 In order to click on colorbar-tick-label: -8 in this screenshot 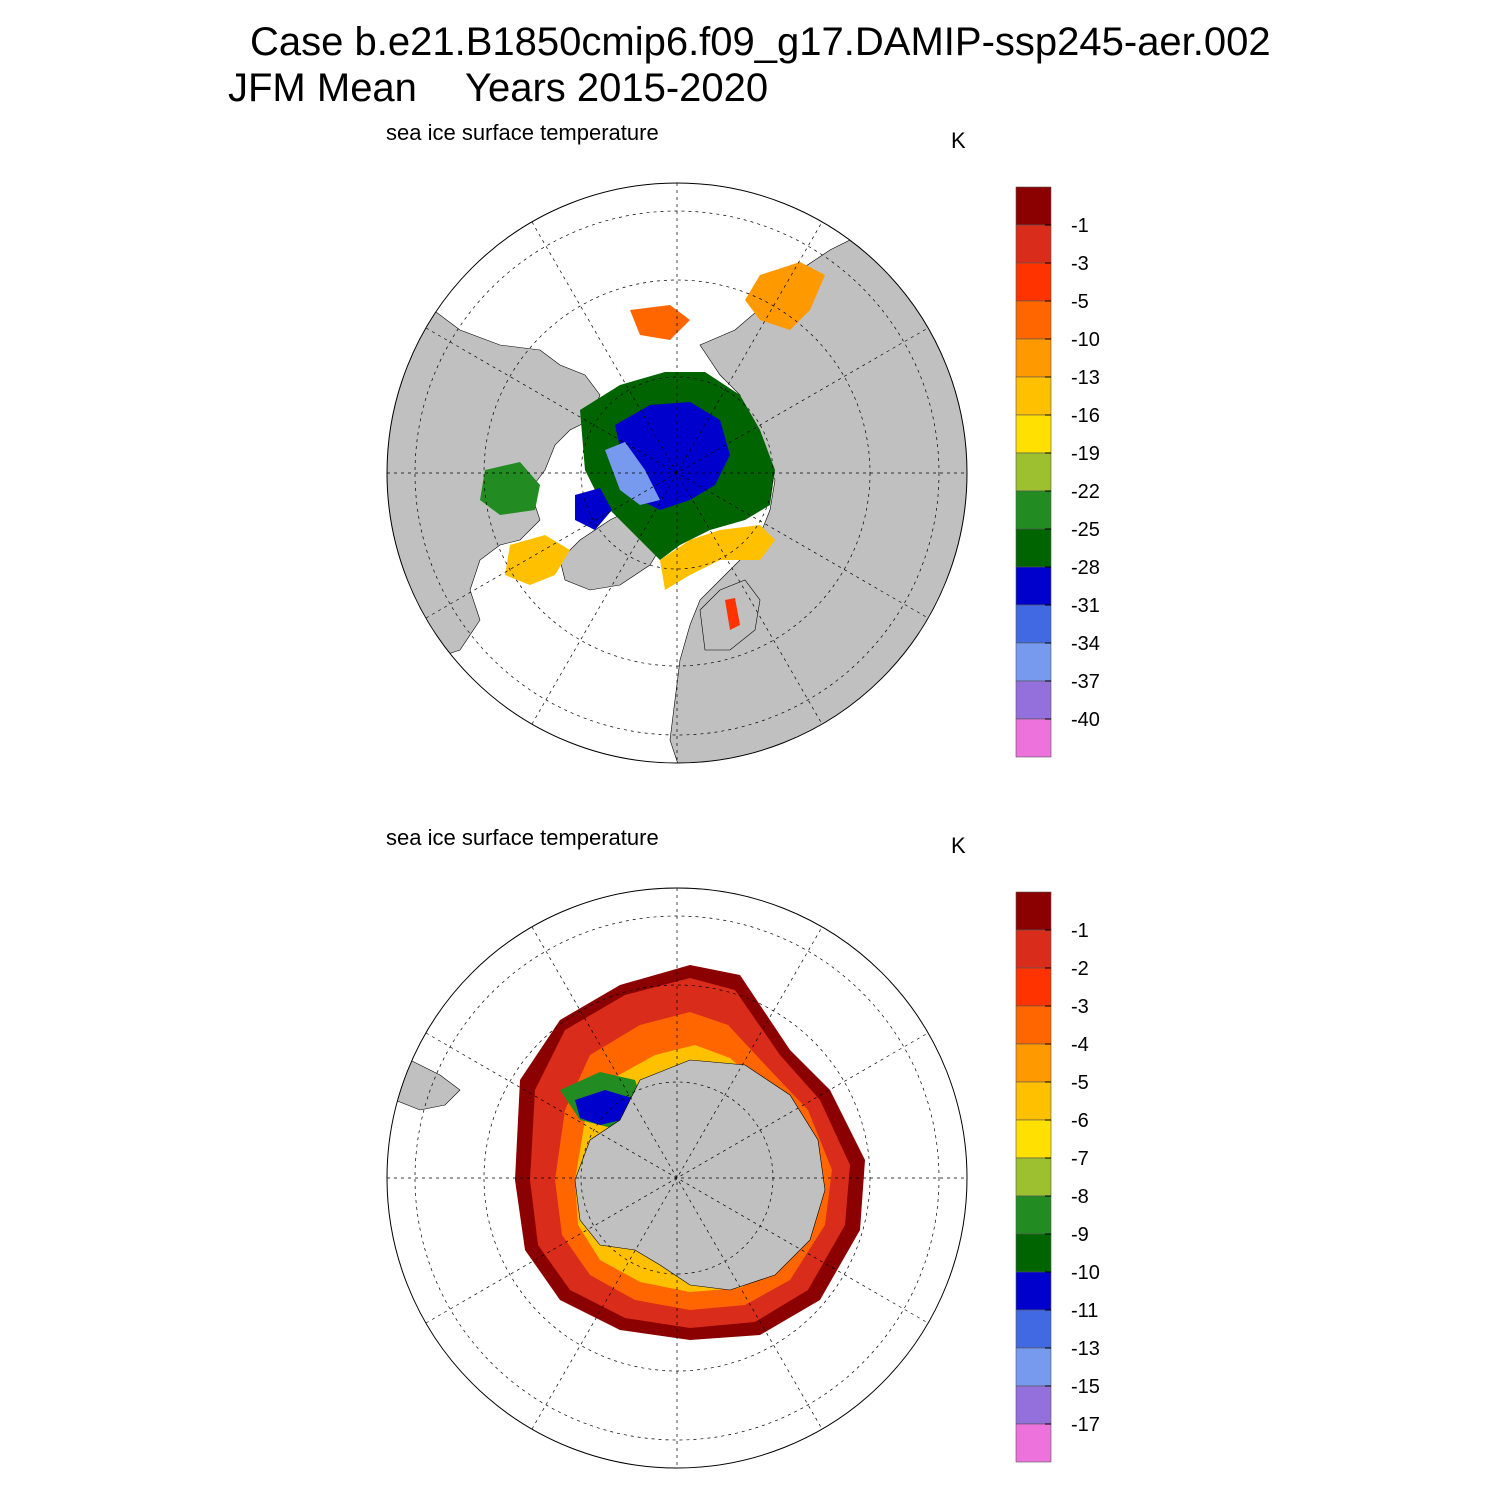, I will do `click(1080, 1197)`.